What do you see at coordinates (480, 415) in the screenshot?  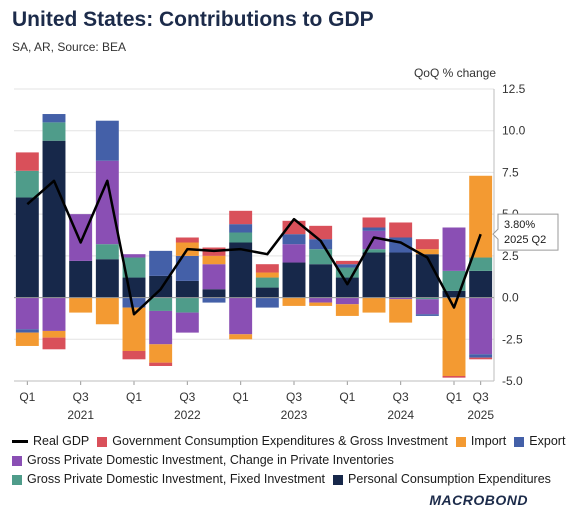 I see `x-year-label: 2025` at bounding box center [480, 415].